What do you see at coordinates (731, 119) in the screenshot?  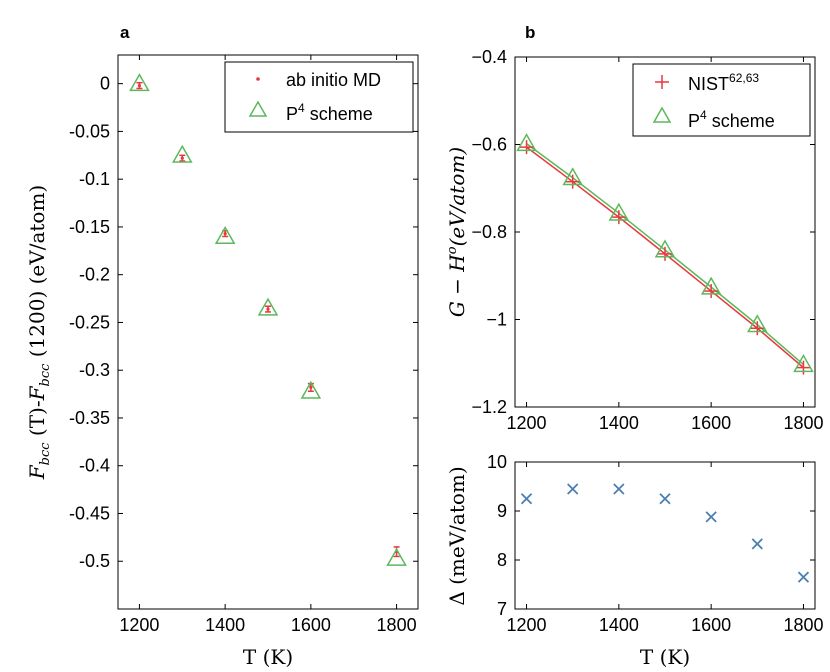 I see `legend-p4-label-b: P4 scheme` at bounding box center [731, 119].